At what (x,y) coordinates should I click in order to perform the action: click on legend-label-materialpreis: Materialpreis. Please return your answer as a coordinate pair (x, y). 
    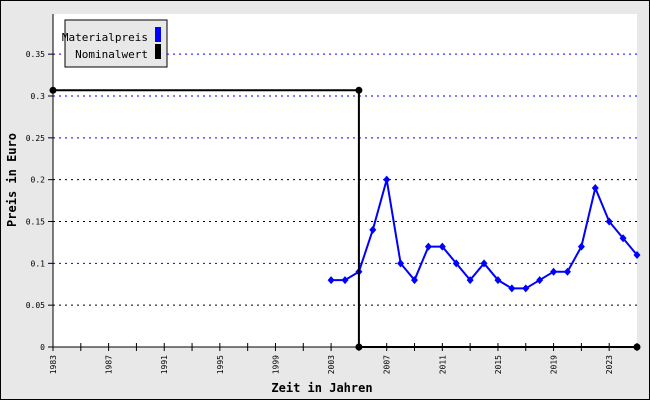
    Looking at the image, I should click on (105, 37).